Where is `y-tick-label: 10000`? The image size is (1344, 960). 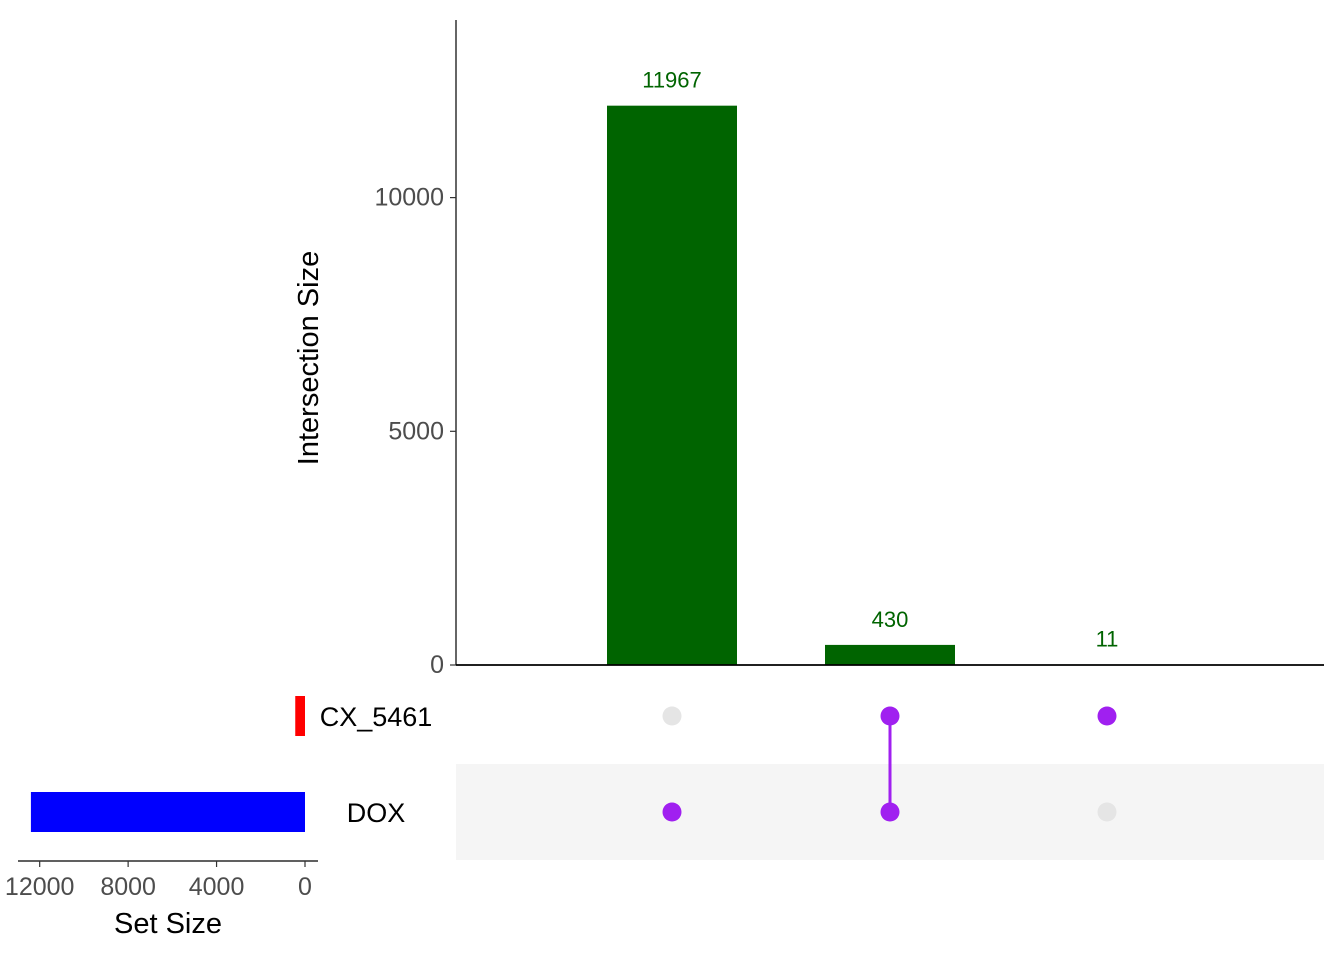 y-tick-label: 10000 is located at coordinates (409, 198).